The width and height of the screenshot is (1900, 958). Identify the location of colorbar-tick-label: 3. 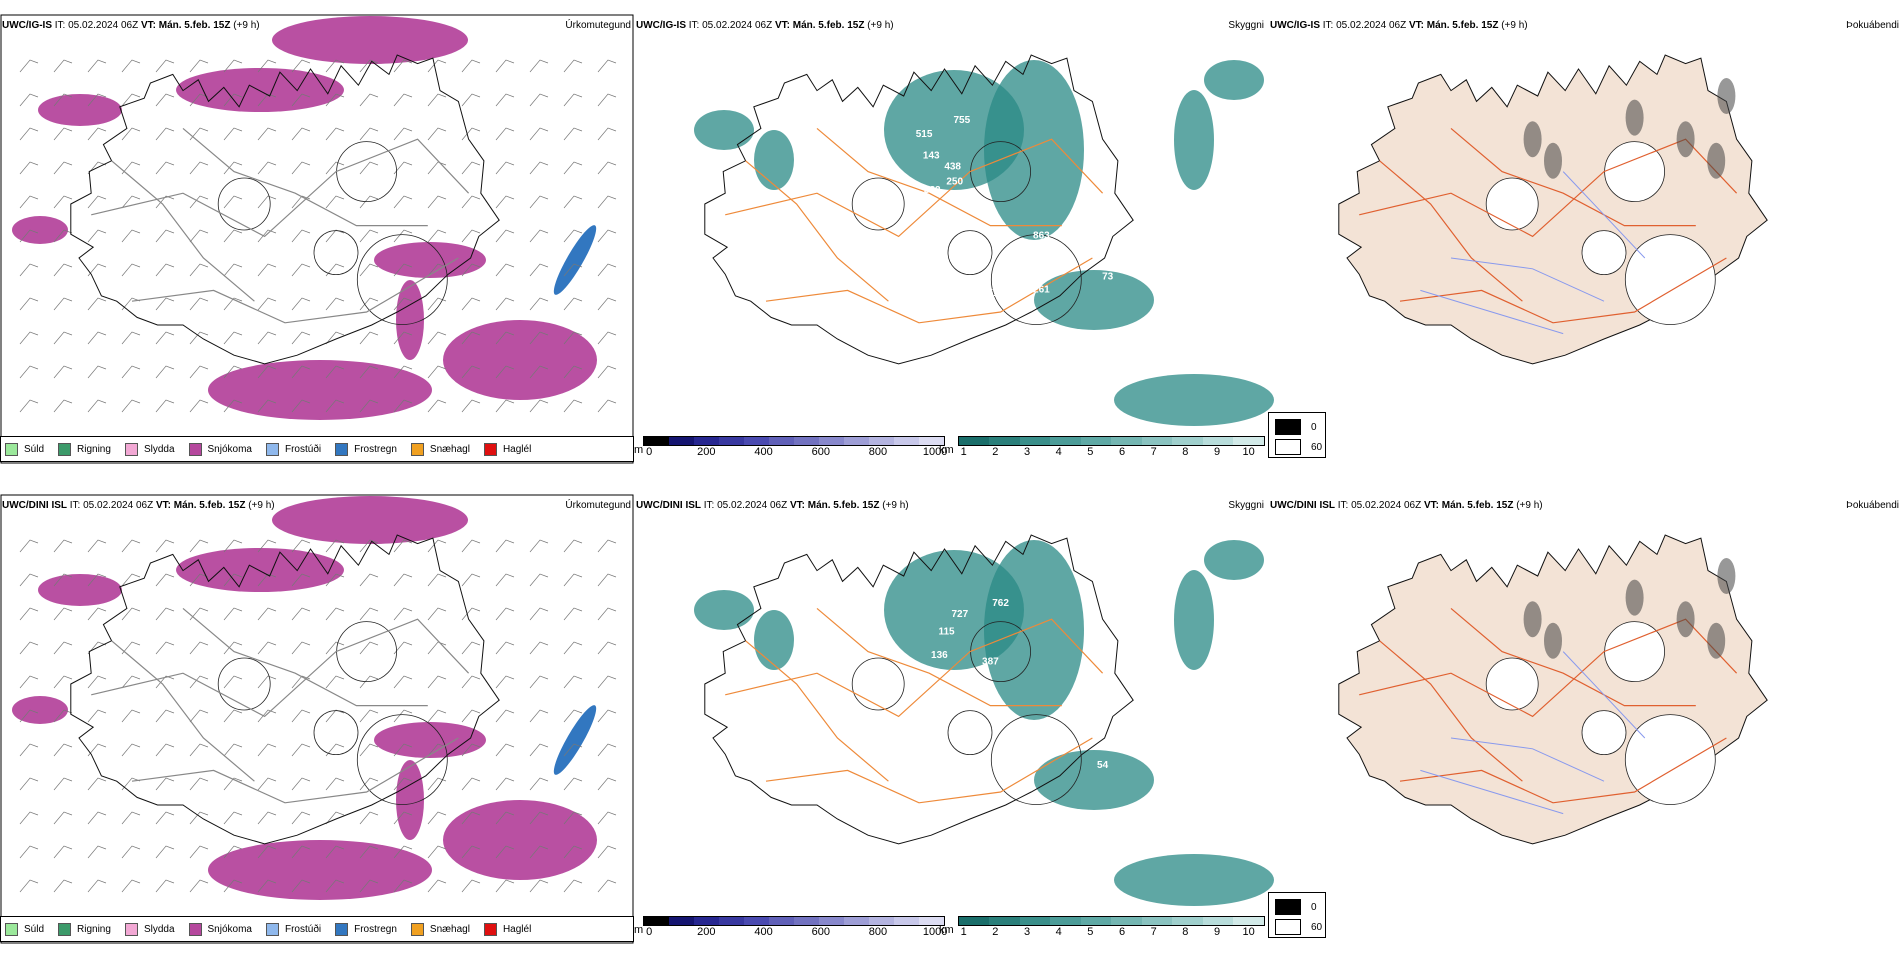
(1027, 932).